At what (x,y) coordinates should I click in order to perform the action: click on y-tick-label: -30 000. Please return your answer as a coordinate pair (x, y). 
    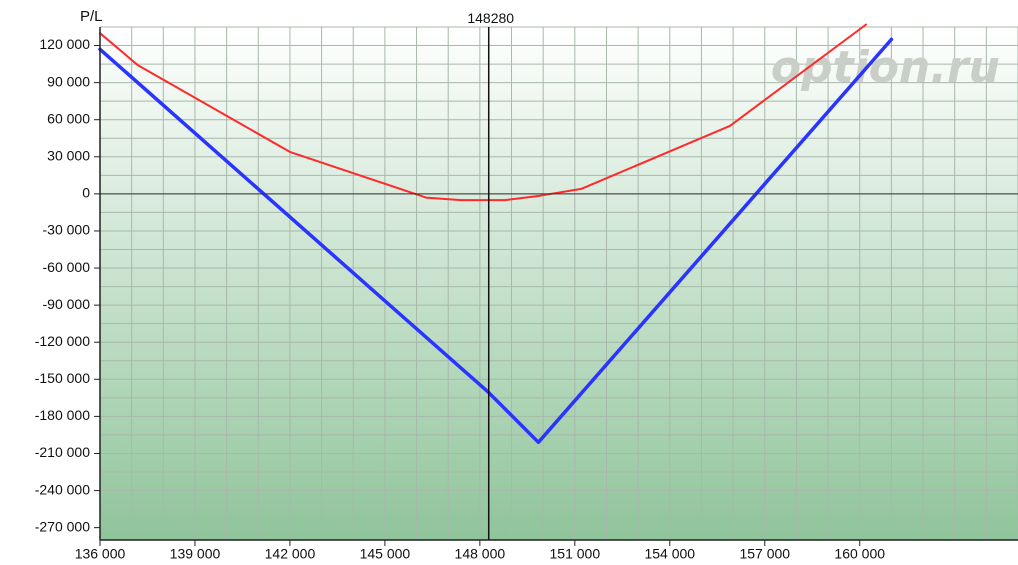
    Looking at the image, I should click on (67, 230).